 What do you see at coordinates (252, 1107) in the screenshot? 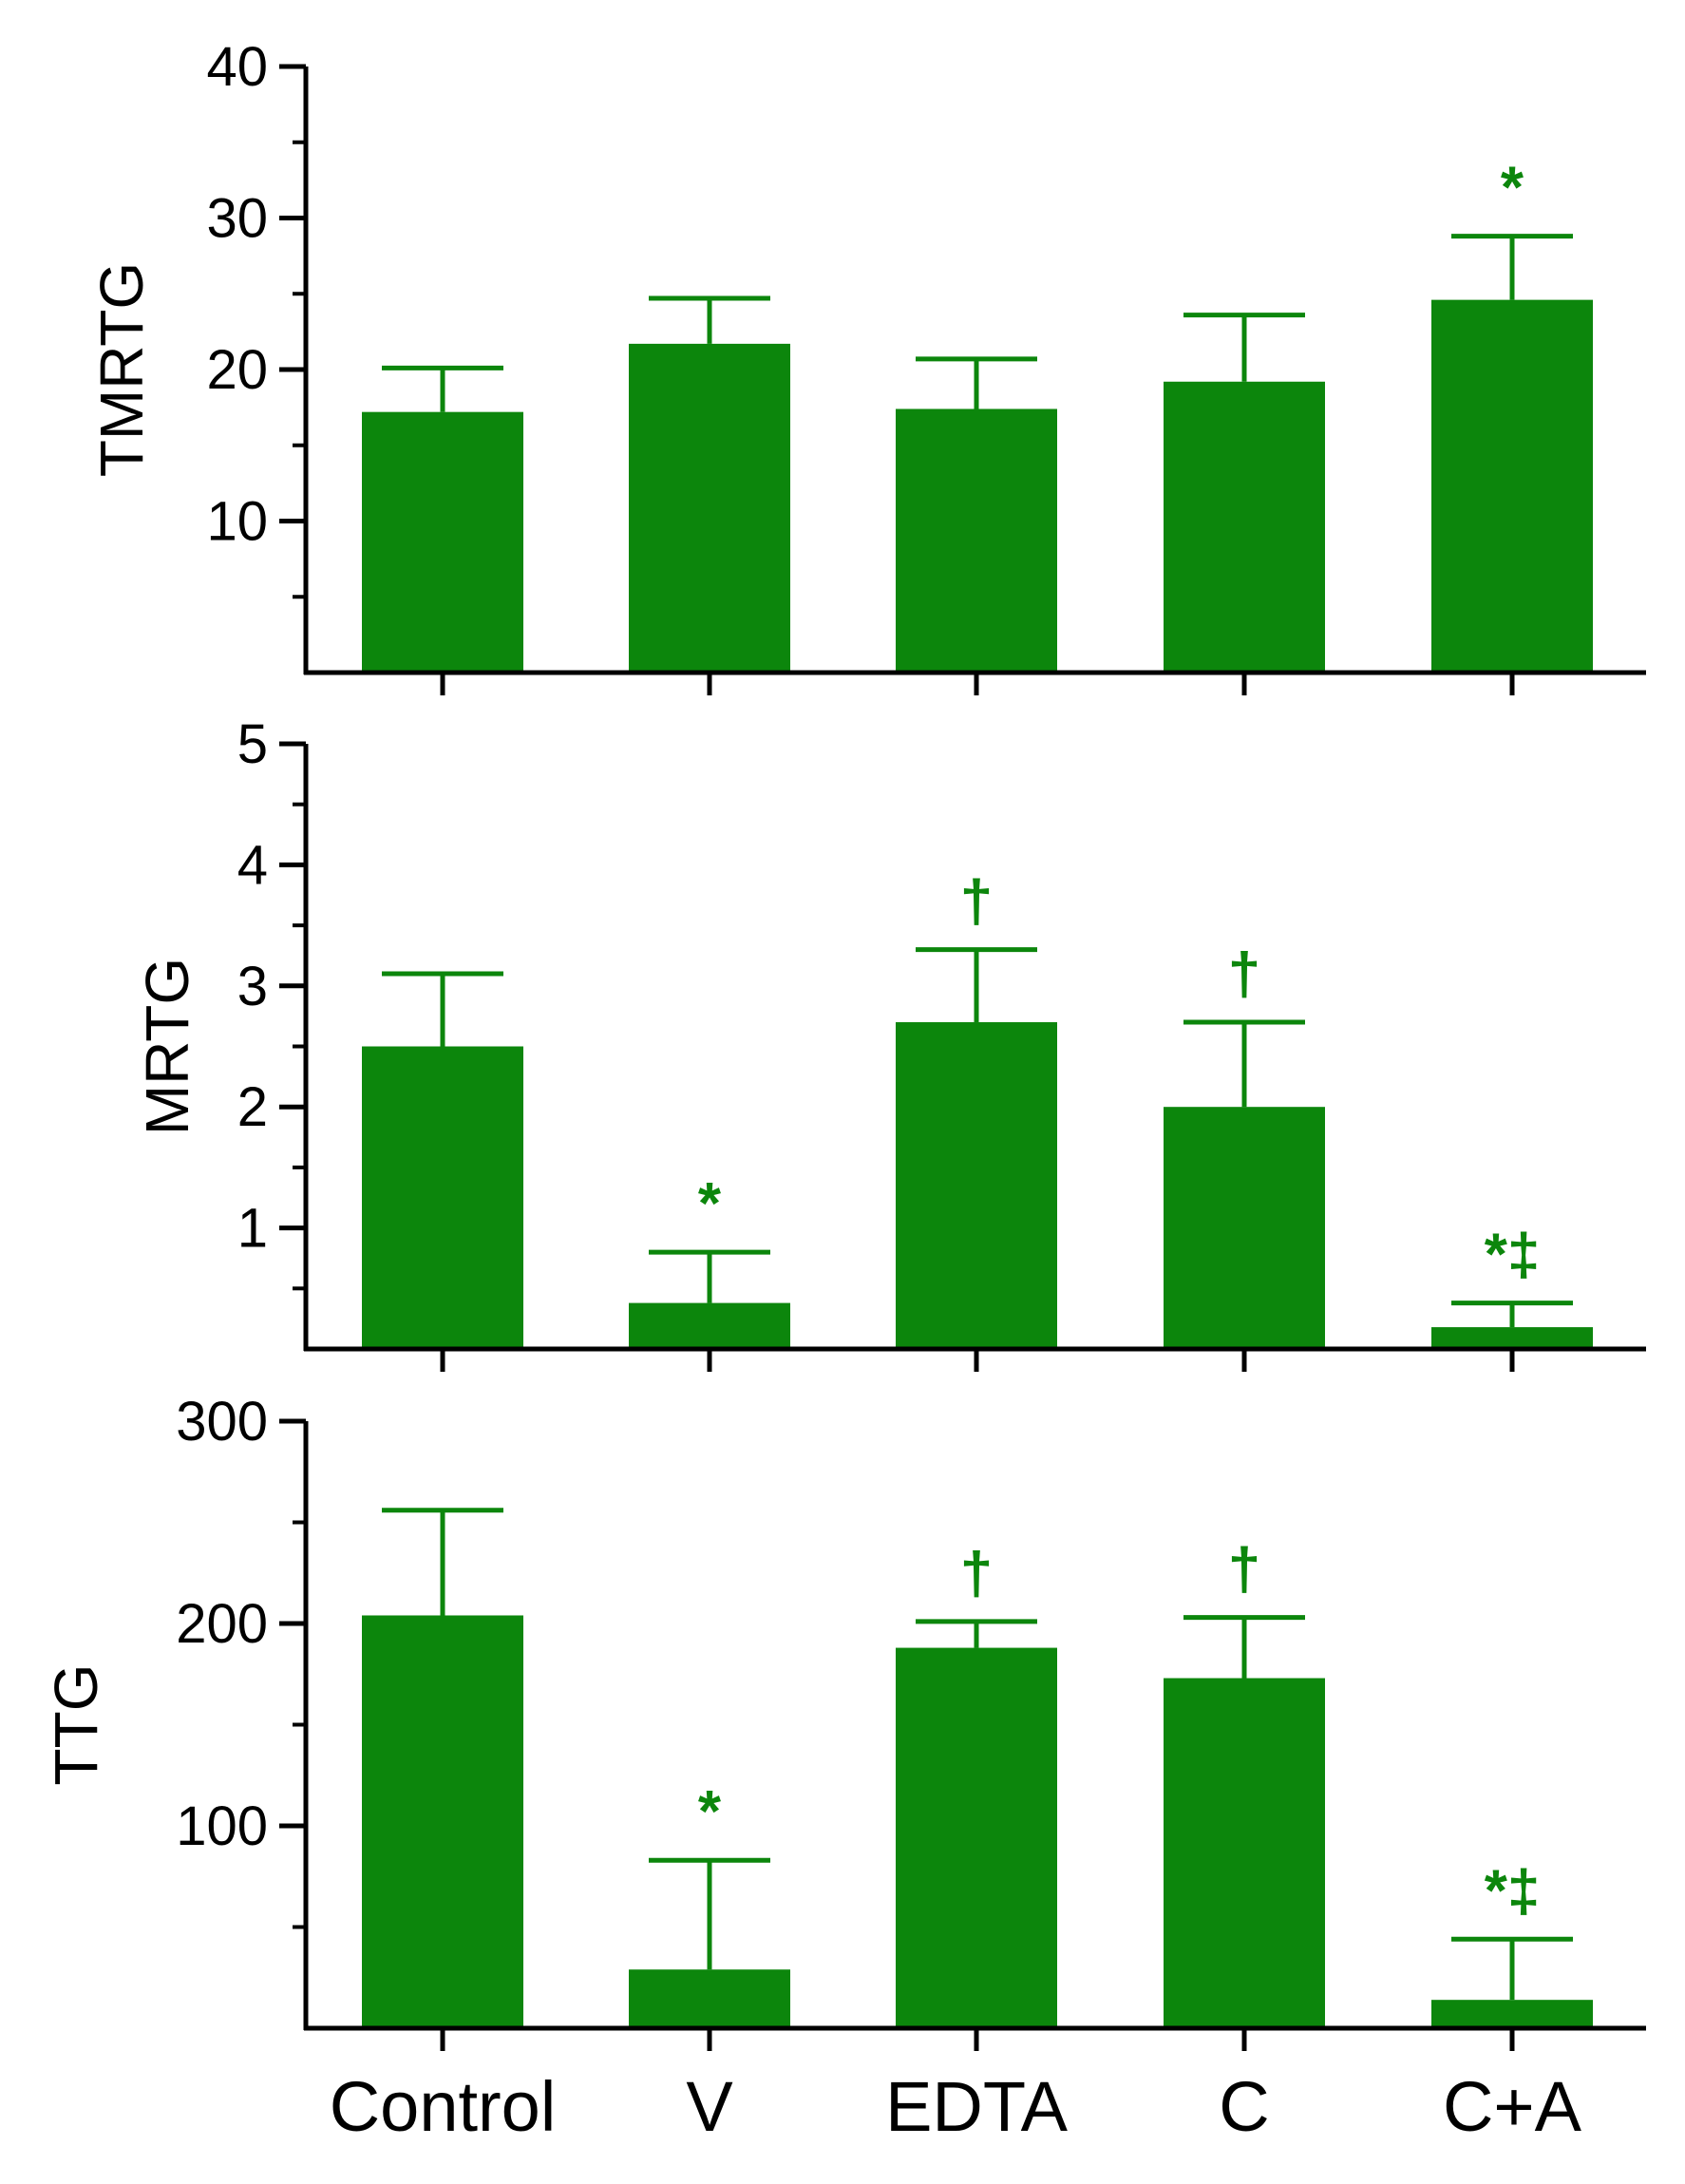
I see `y-tick-label: 2` at bounding box center [252, 1107].